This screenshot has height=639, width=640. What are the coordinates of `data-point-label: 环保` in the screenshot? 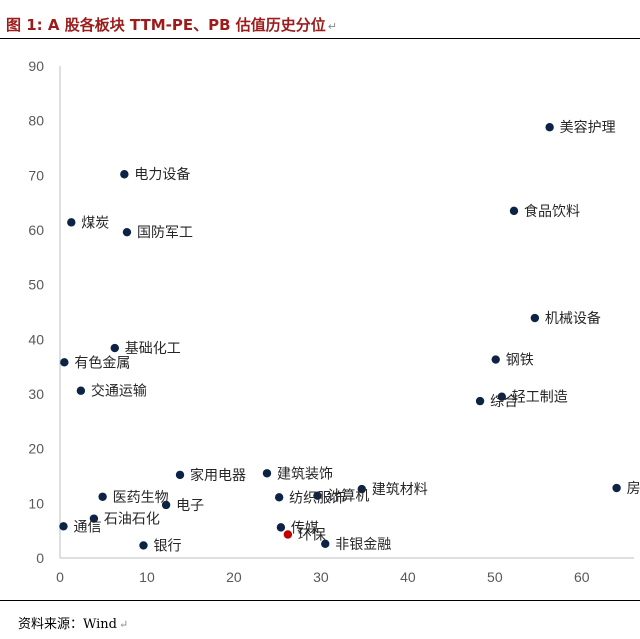 It's located at (312, 535).